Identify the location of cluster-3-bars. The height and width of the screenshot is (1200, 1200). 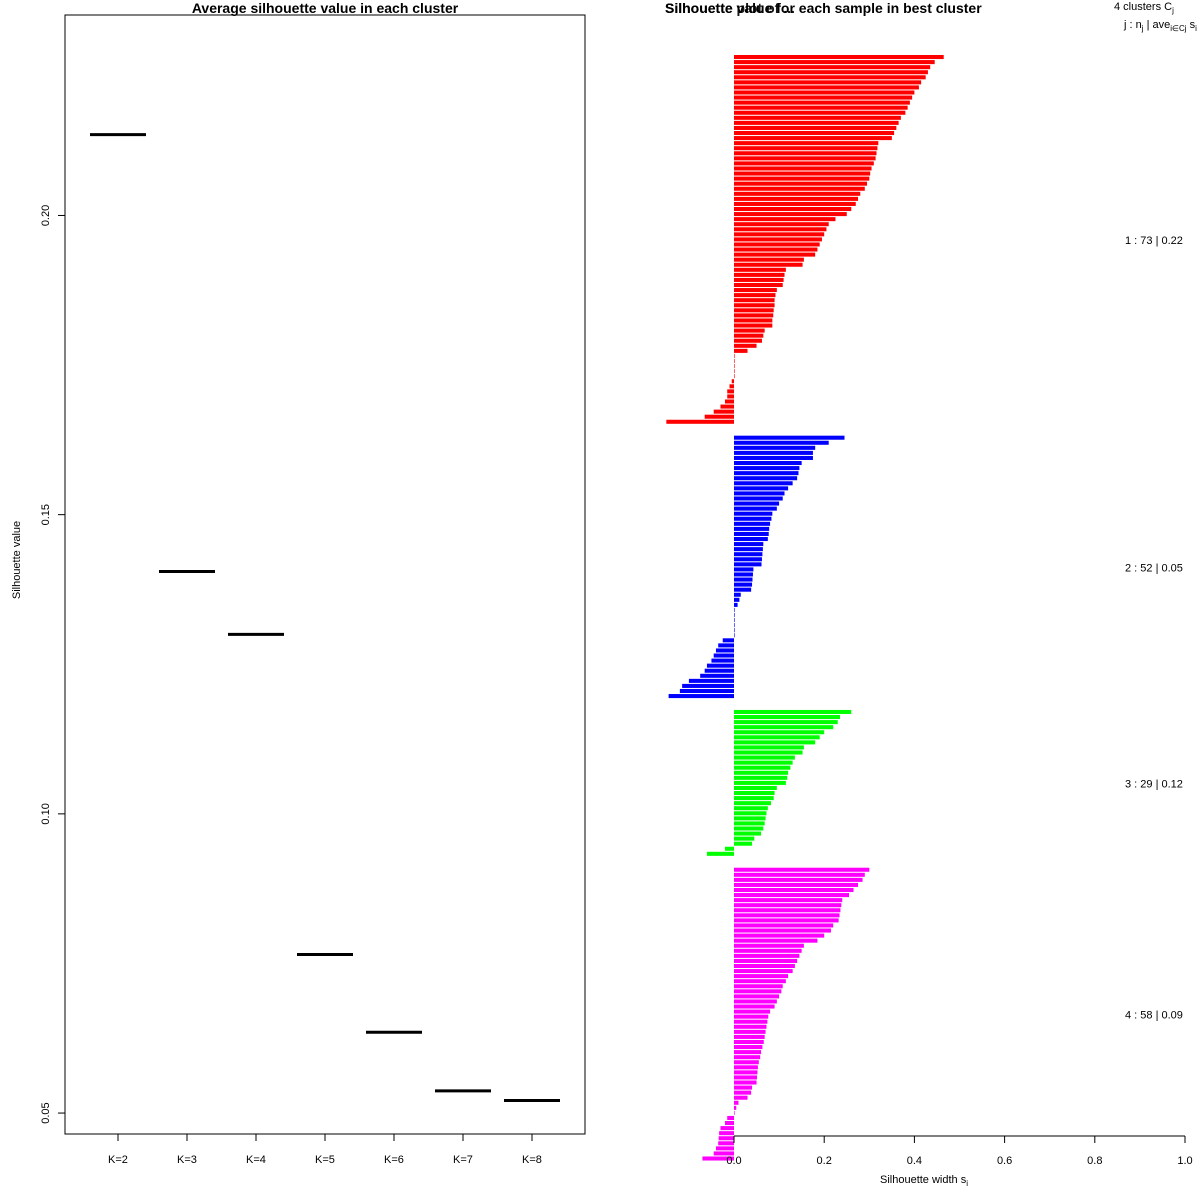
(779, 782).